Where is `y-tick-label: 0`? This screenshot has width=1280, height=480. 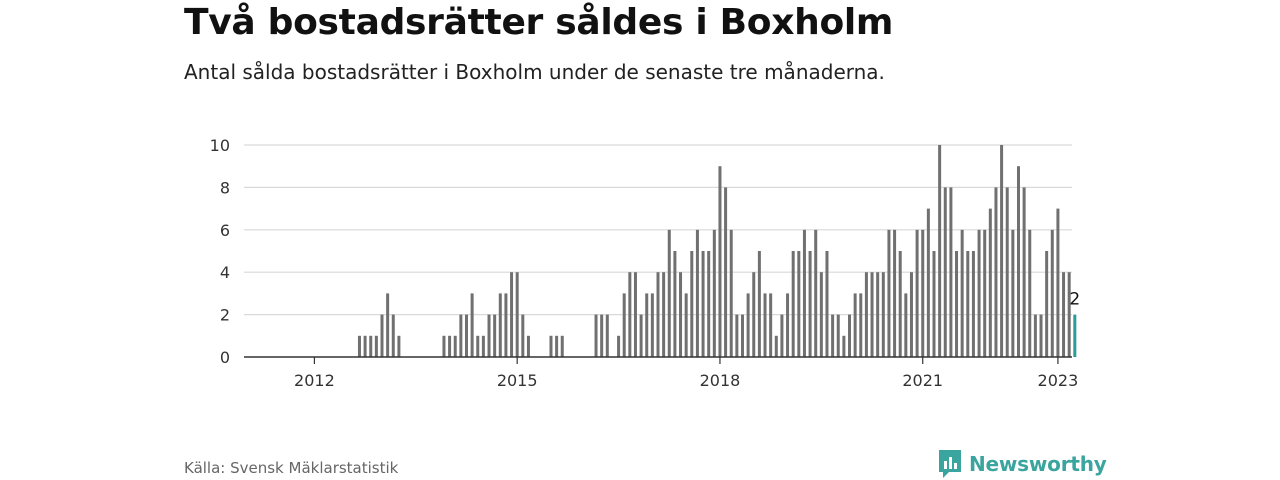 y-tick-label: 0 is located at coordinates (225, 357).